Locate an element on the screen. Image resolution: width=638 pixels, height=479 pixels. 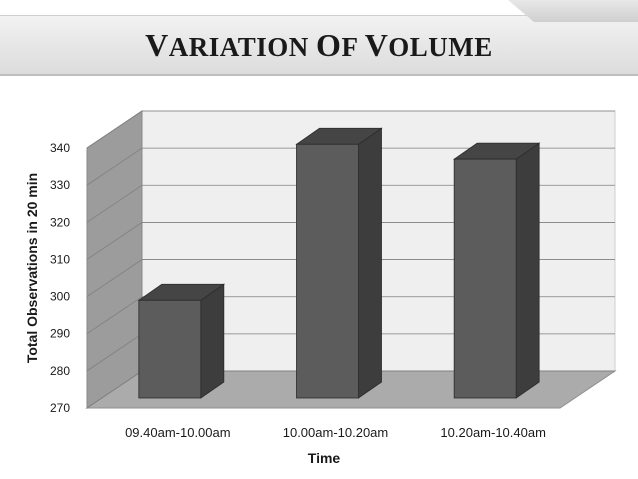
title-band is located at coordinates (319, 45).